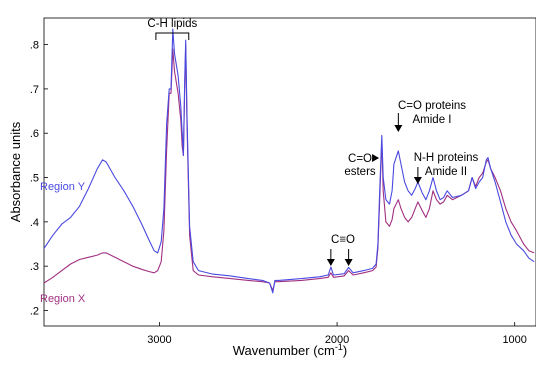  I want to click on x-tick-label: 2000, so click(337, 340).